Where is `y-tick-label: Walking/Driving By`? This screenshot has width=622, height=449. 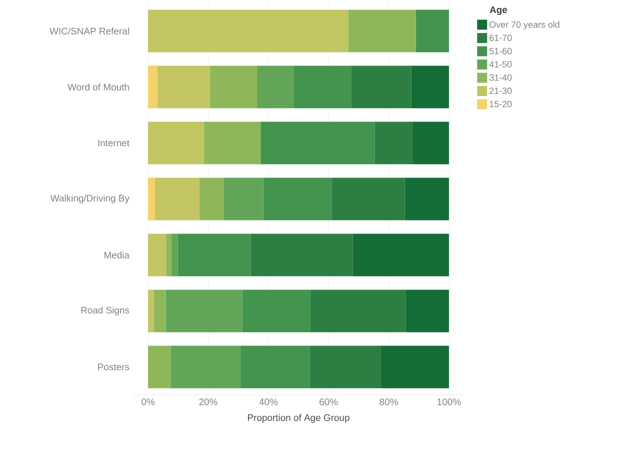 y-tick-label: Walking/Driving By is located at coordinates (90, 199).